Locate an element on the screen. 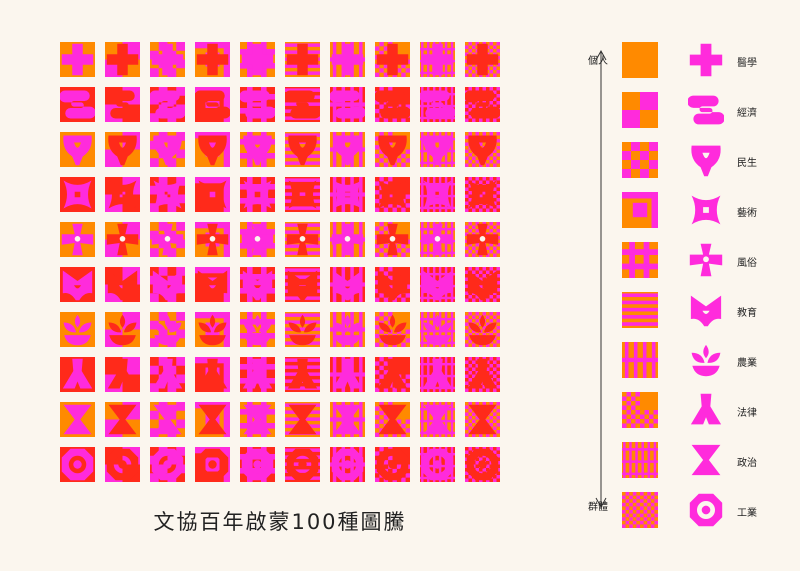 The image size is (800, 571). bulb-icon is located at coordinates (706, 160).